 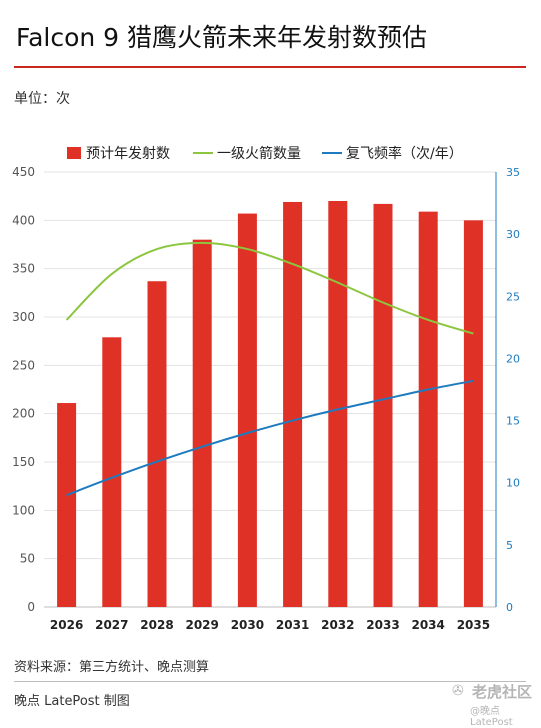 I want to click on y-left-tick-label: 450, so click(x=23, y=172).